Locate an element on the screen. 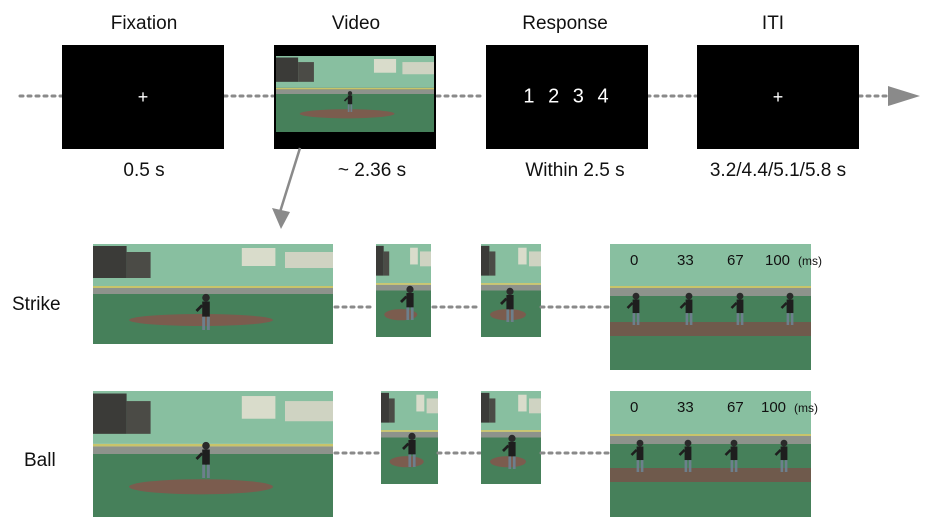 This screenshot has width=926, height=518. fixation-cross: + is located at coordinates (143, 97).